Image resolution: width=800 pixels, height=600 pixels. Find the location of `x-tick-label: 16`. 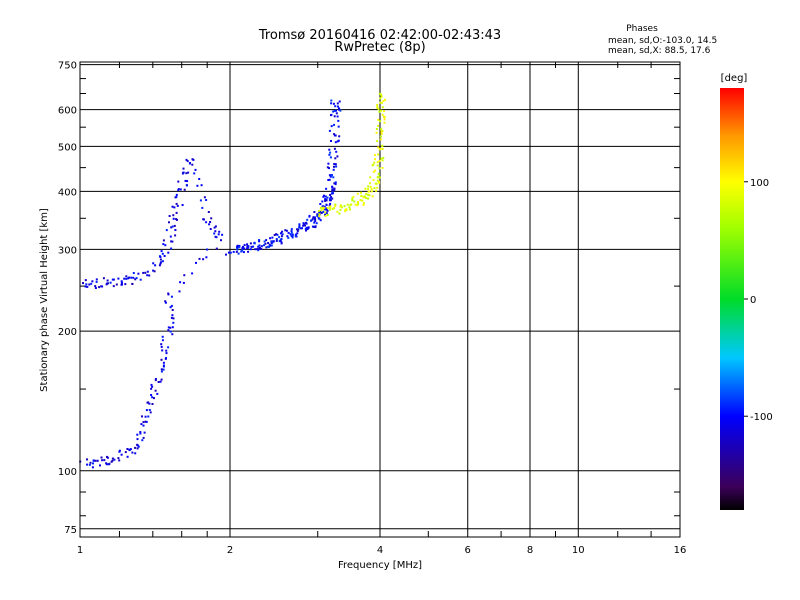

x-tick-label: 16 is located at coordinates (680, 550).